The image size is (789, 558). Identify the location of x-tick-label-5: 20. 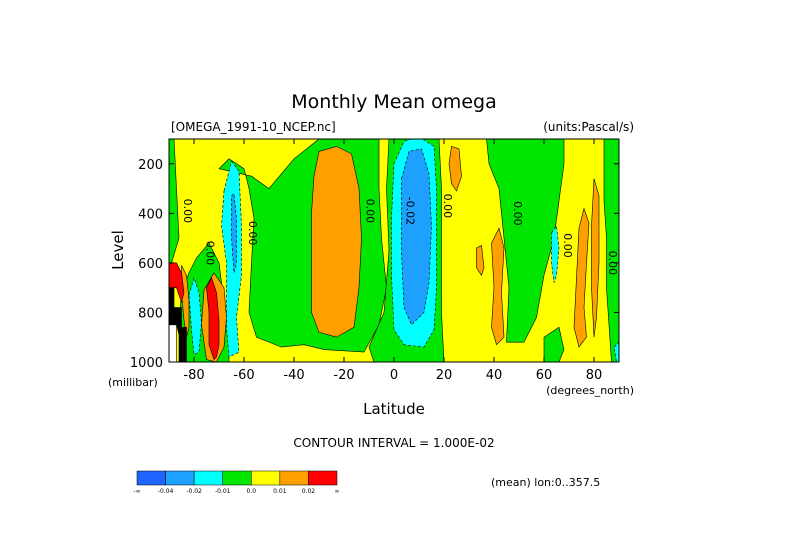
(444, 375).